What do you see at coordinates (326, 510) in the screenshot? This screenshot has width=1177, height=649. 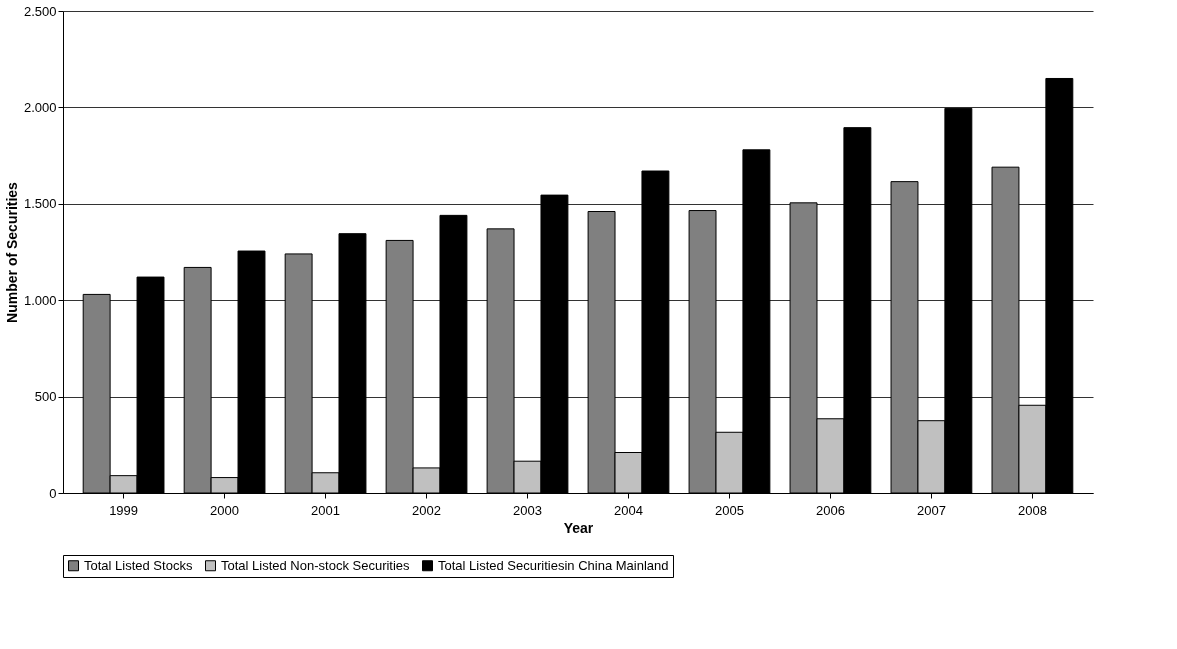 I see `x-tick-label: 2001` at bounding box center [326, 510].